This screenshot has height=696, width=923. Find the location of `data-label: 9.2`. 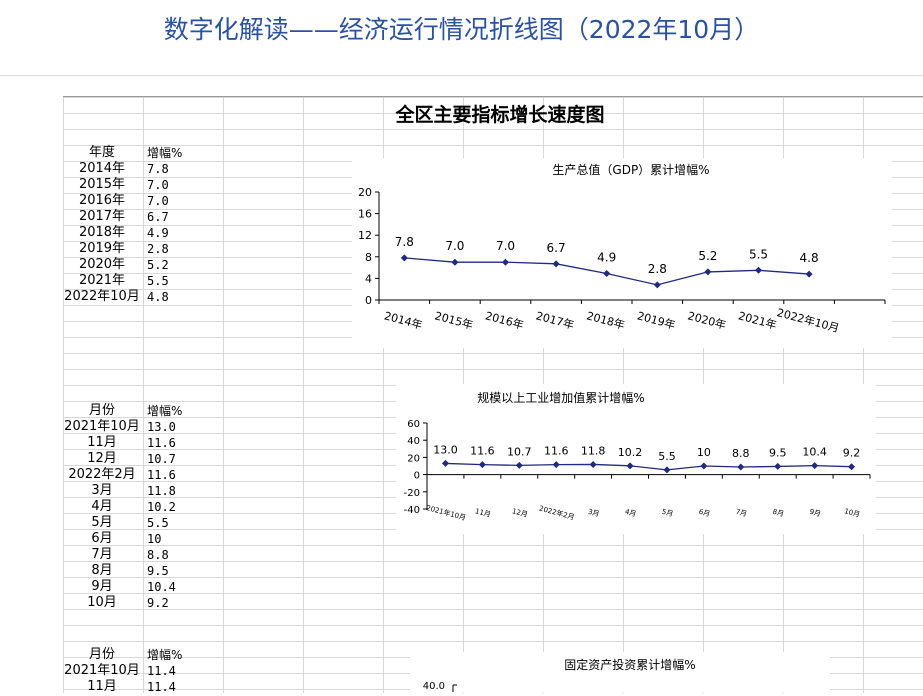

data-label: 9.2 is located at coordinates (852, 453).